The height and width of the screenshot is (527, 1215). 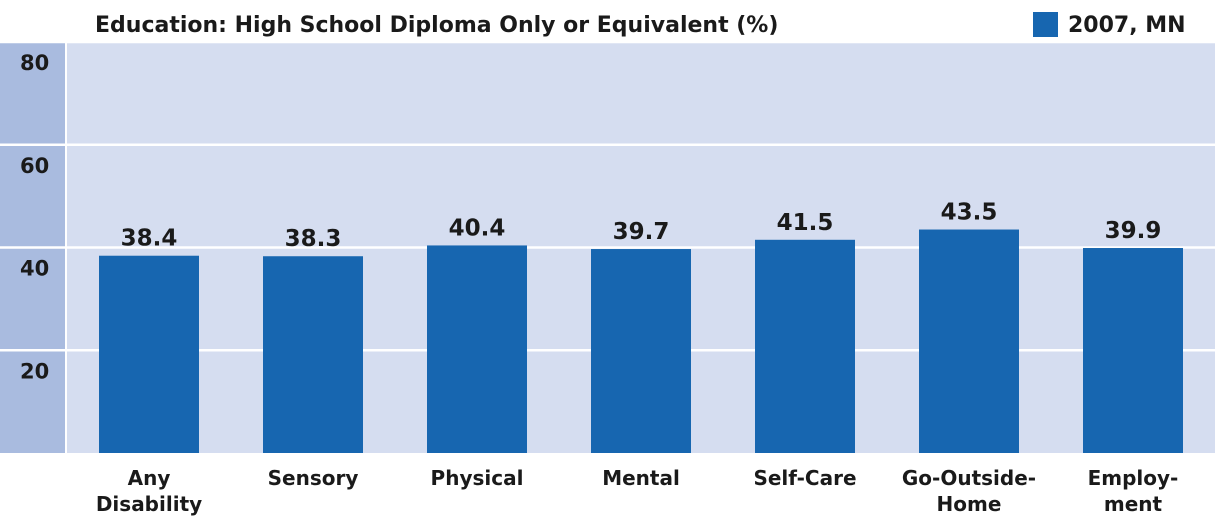 What do you see at coordinates (1045, 24) in the screenshot?
I see `legend-swatch` at bounding box center [1045, 24].